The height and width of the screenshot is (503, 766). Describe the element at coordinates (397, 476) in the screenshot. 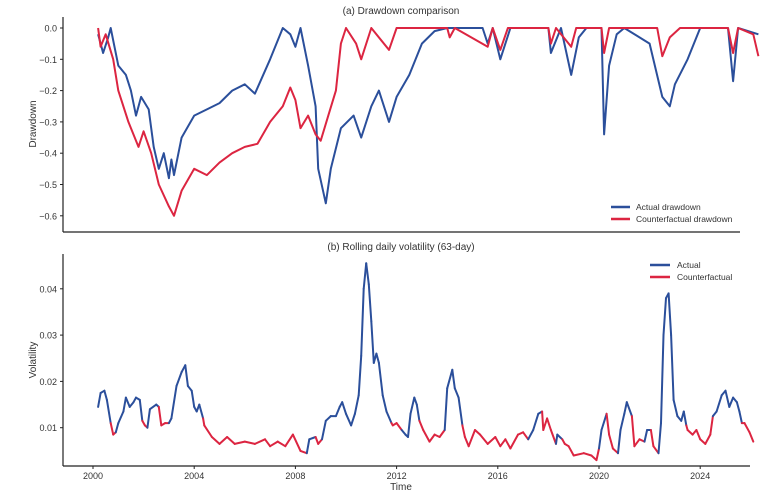

I see `xtick-label: 2012` at that location.